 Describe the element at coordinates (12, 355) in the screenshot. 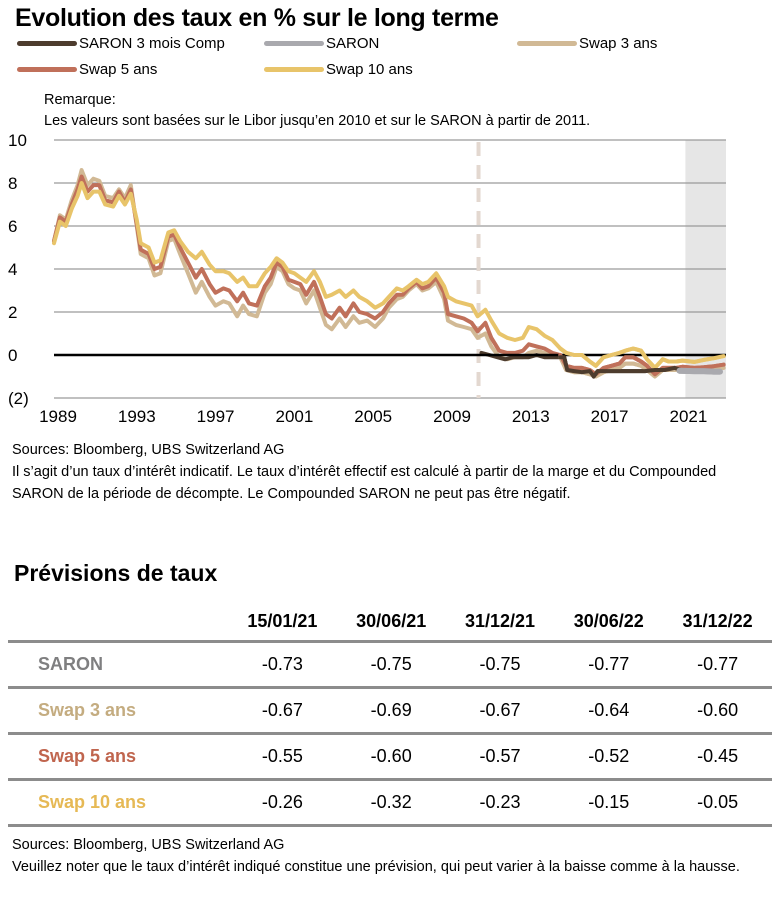

I see `y-tick-label: 0` at that location.